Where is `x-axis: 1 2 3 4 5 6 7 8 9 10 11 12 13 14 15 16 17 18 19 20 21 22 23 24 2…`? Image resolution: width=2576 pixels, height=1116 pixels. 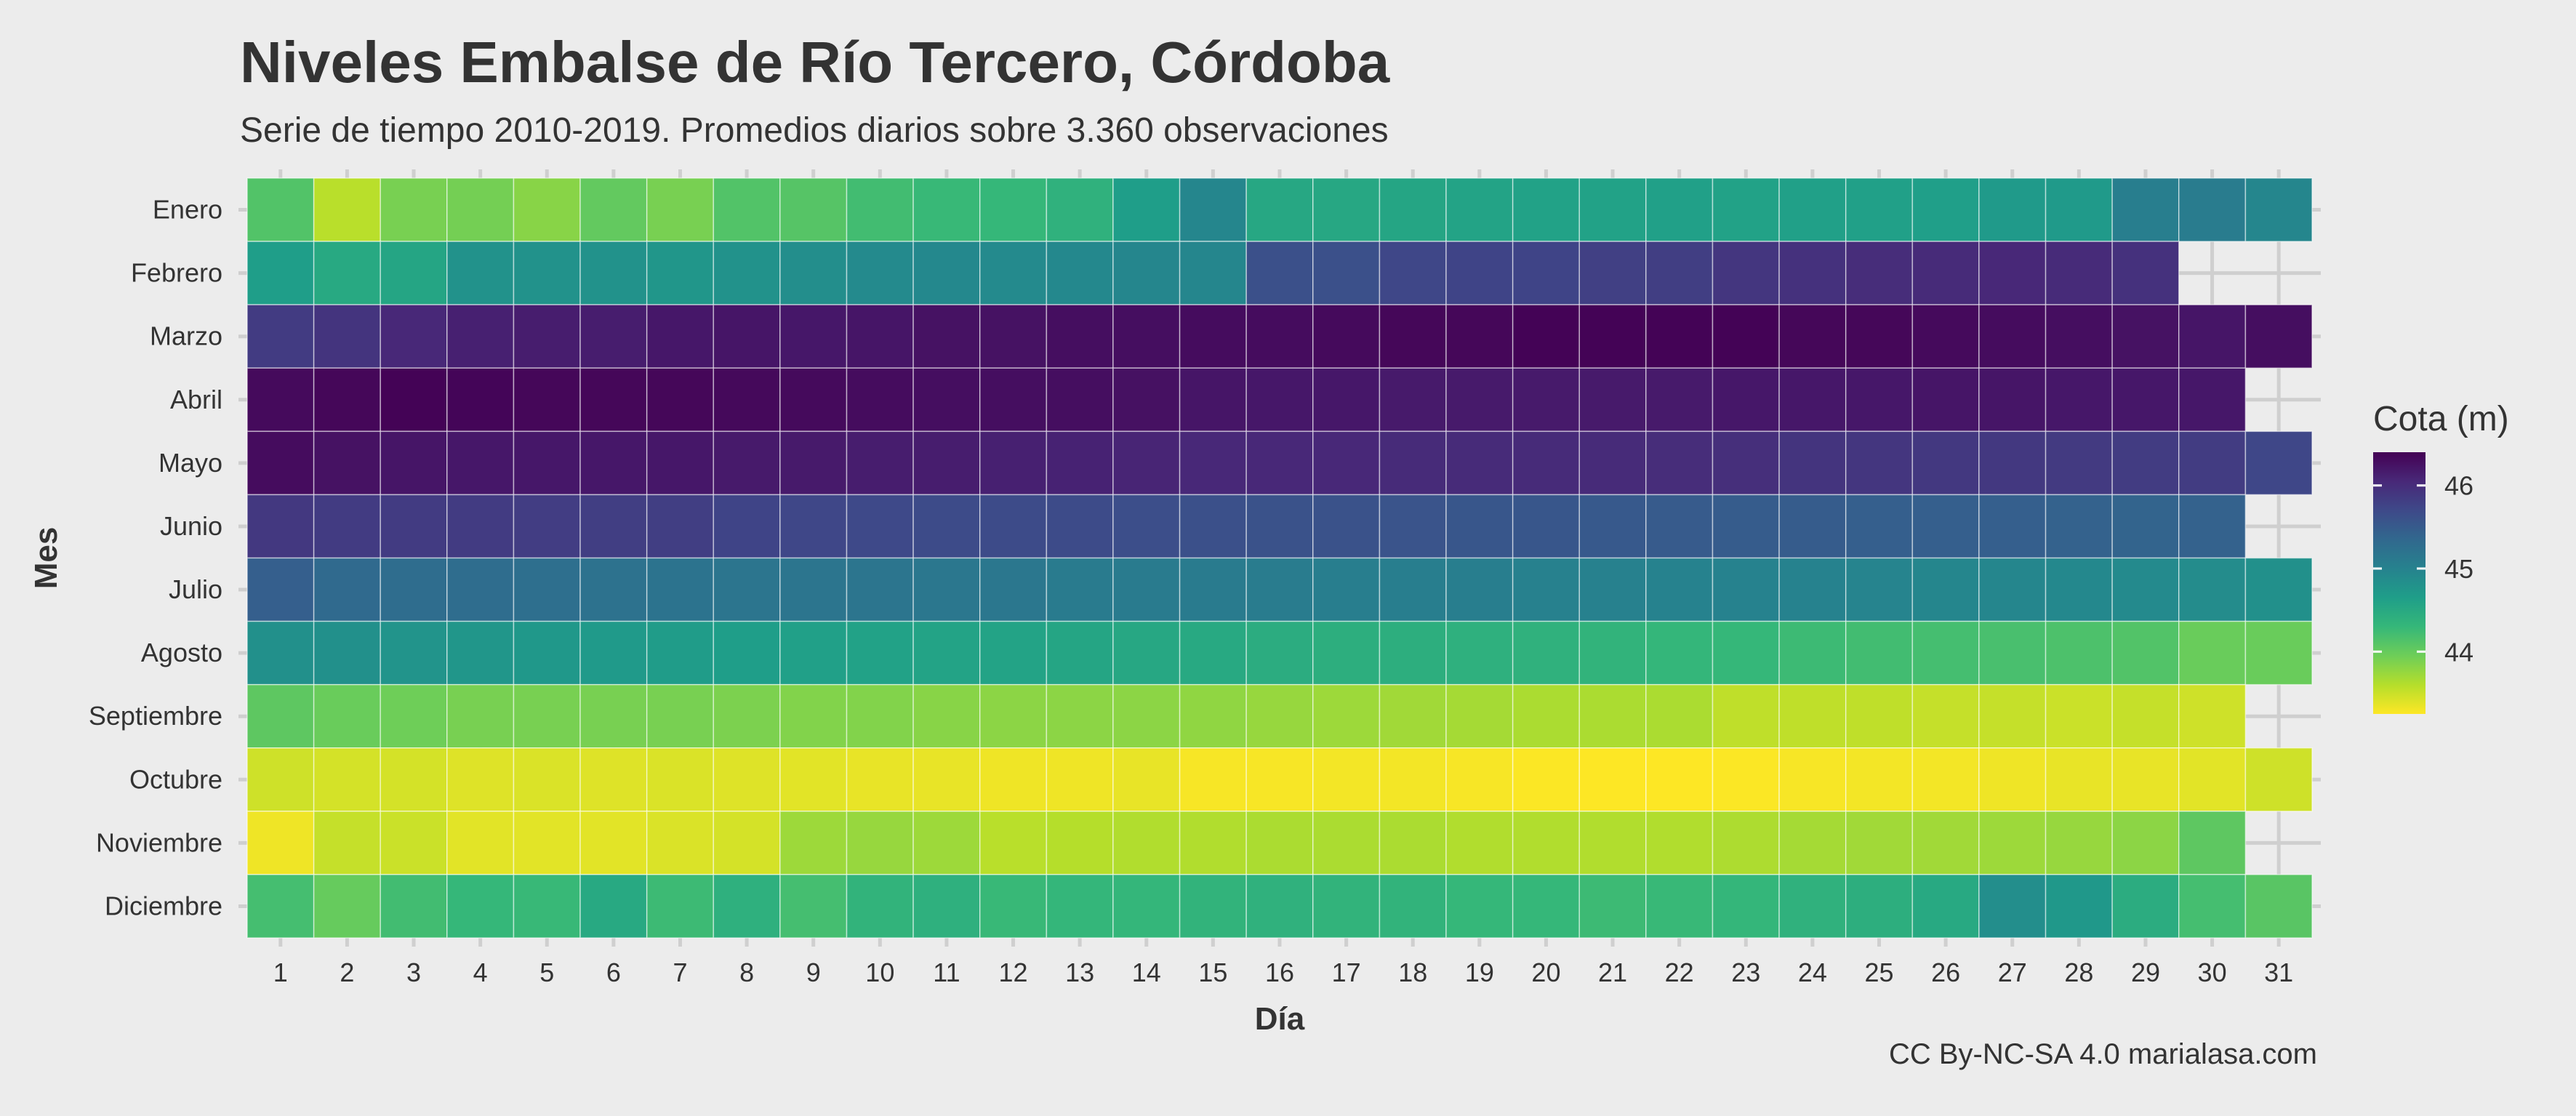
x-axis: 1 2 3 4 5 6 7 8 9 10 11 12 13 14 15 16 17 18 19 20 21 22 23 24 2… is located at coordinates (1283, 972).